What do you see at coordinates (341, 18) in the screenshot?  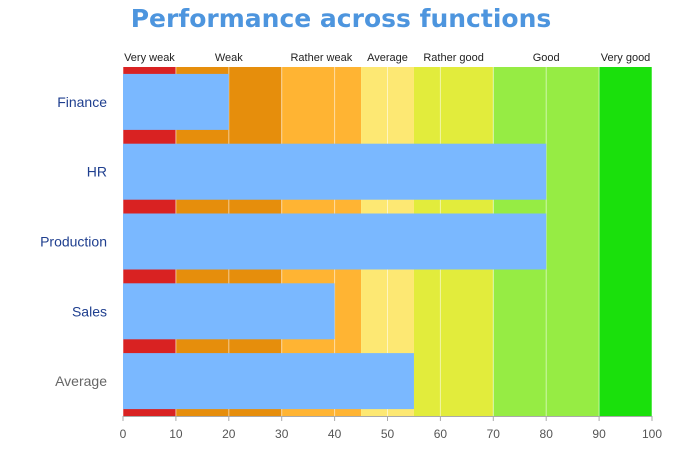 I see `chart-title: Performance across functions` at bounding box center [341, 18].